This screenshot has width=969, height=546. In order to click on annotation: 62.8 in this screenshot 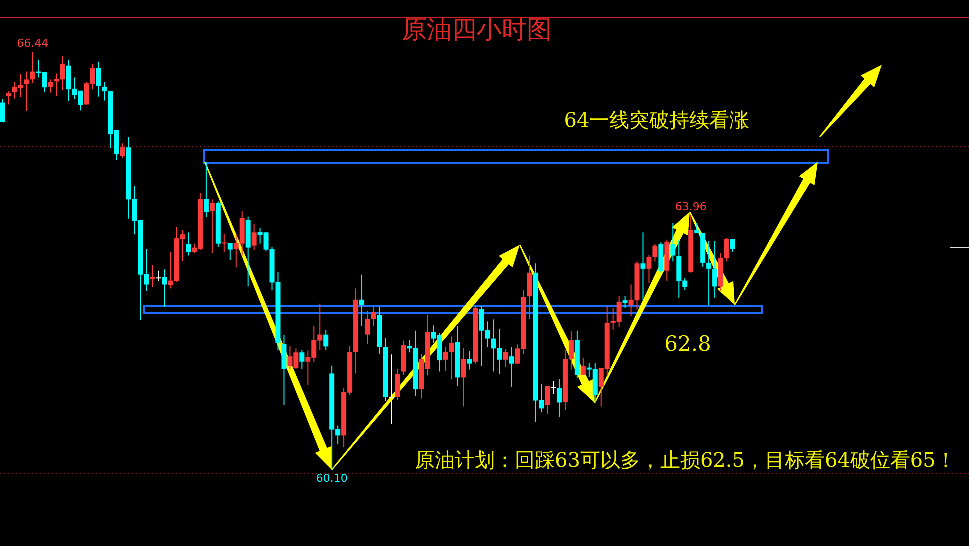, I will do `click(688, 344)`.